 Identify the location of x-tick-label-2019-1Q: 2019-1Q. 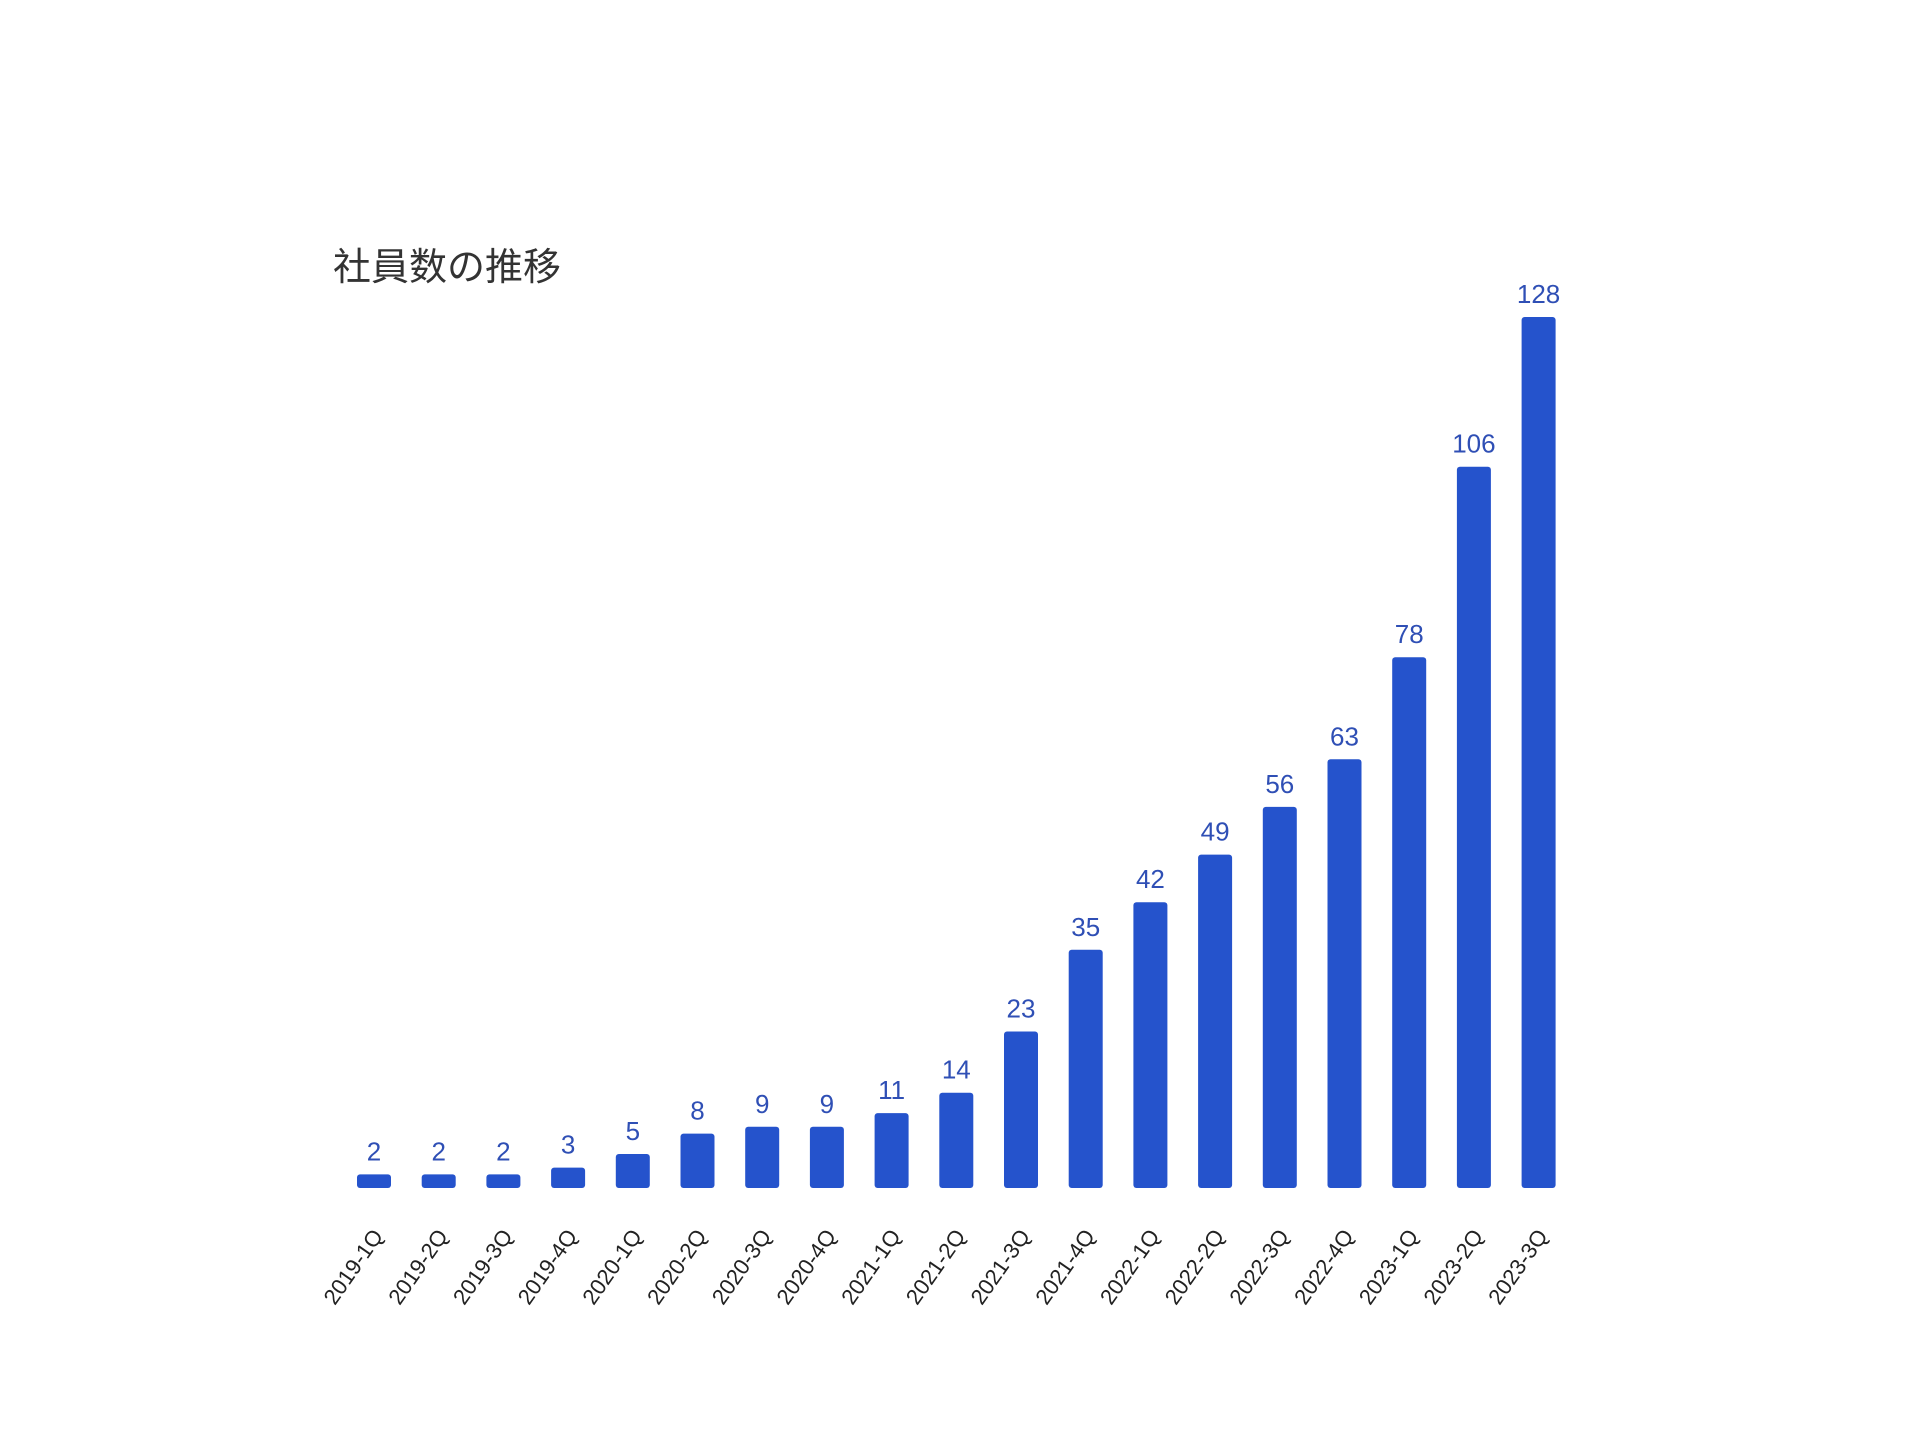
(354, 1267).